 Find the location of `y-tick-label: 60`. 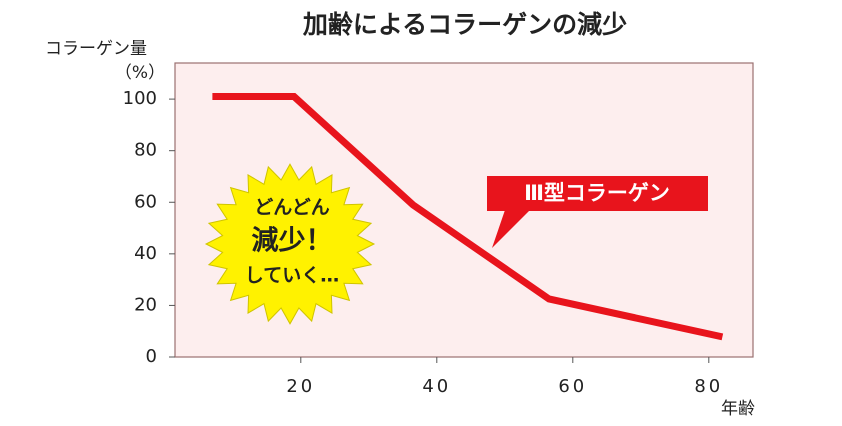

y-tick-label: 60 is located at coordinates (145, 201).